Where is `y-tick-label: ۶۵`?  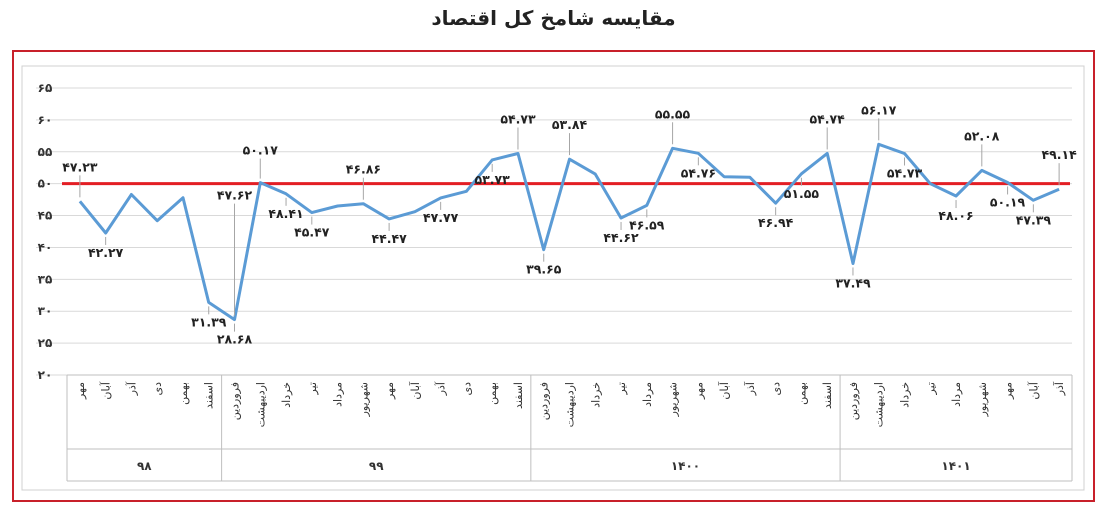 y-tick-label: ۶۵ is located at coordinates (45, 88).